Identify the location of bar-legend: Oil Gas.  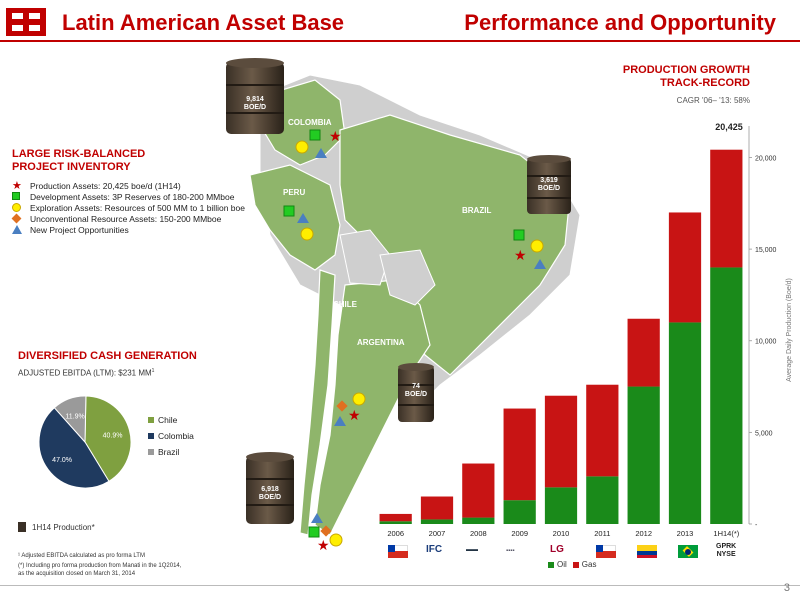
(572, 564).